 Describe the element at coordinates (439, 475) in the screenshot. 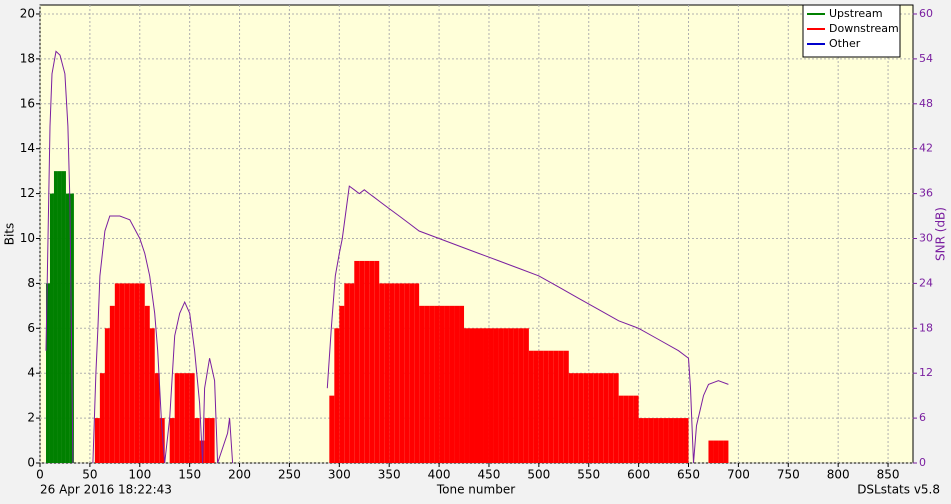

I see `x-tick-label: 400` at that location.